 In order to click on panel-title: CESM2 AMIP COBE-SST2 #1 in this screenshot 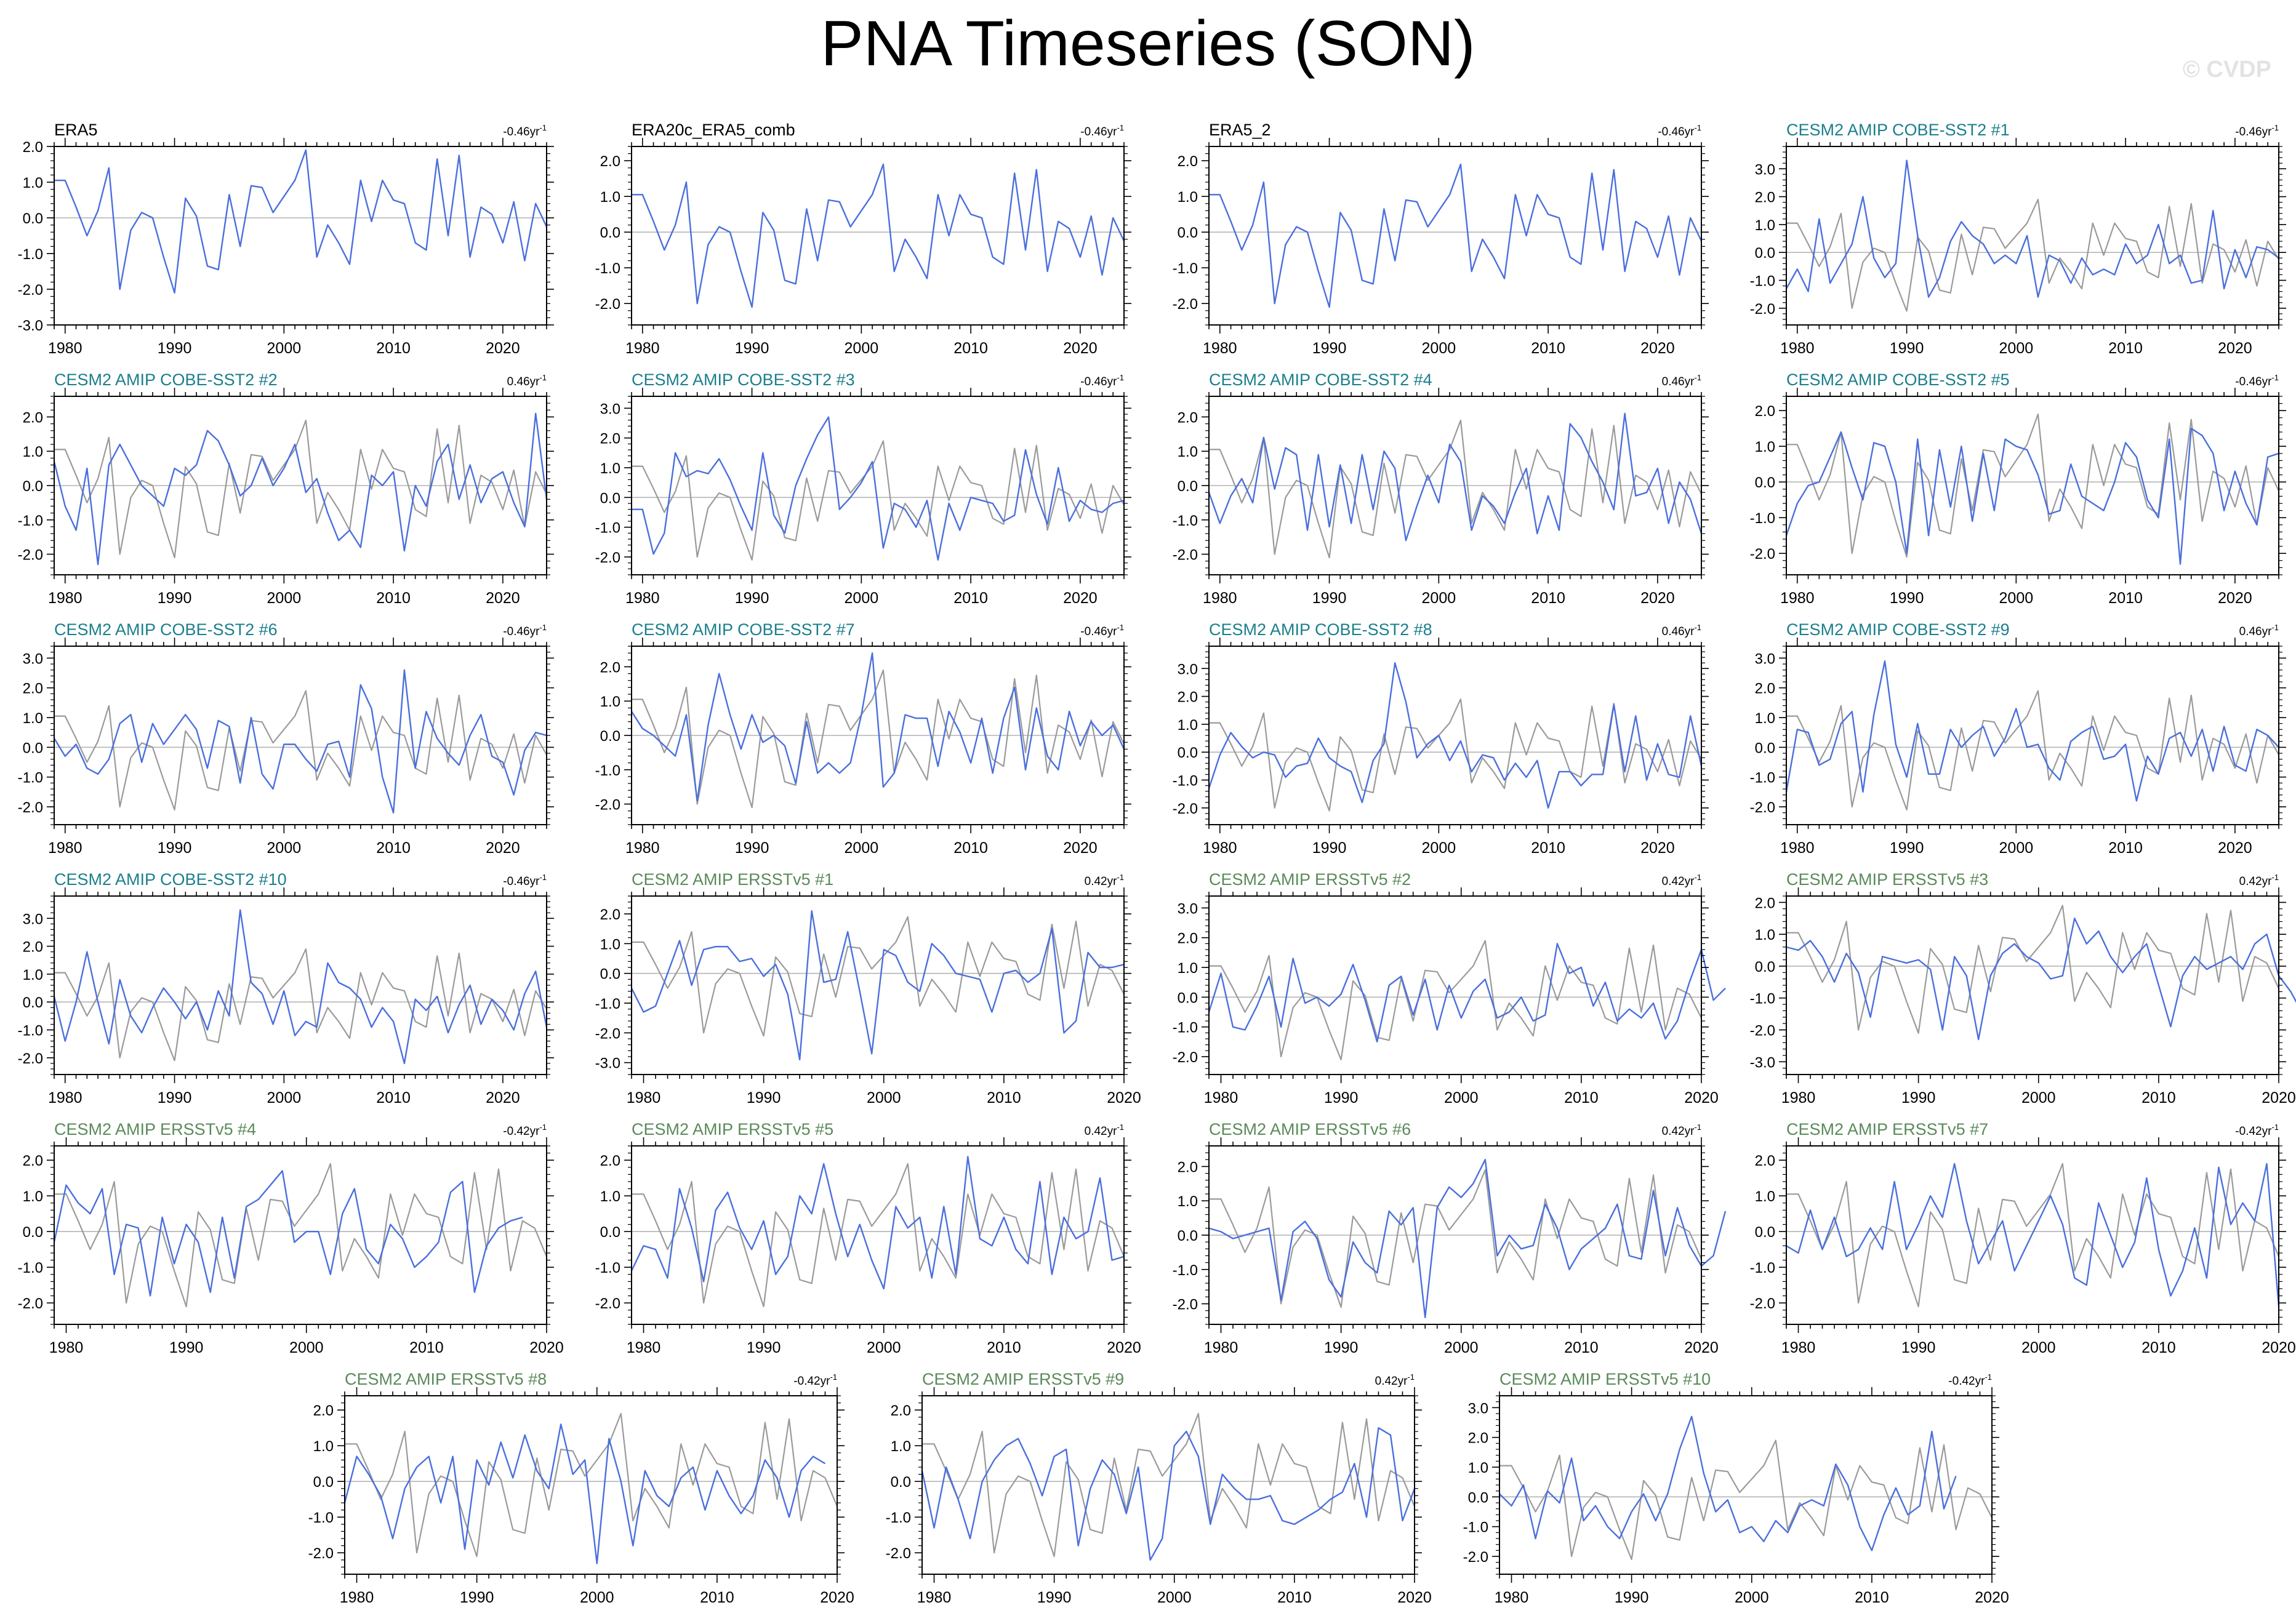, I will do `click(1898, 130)`.